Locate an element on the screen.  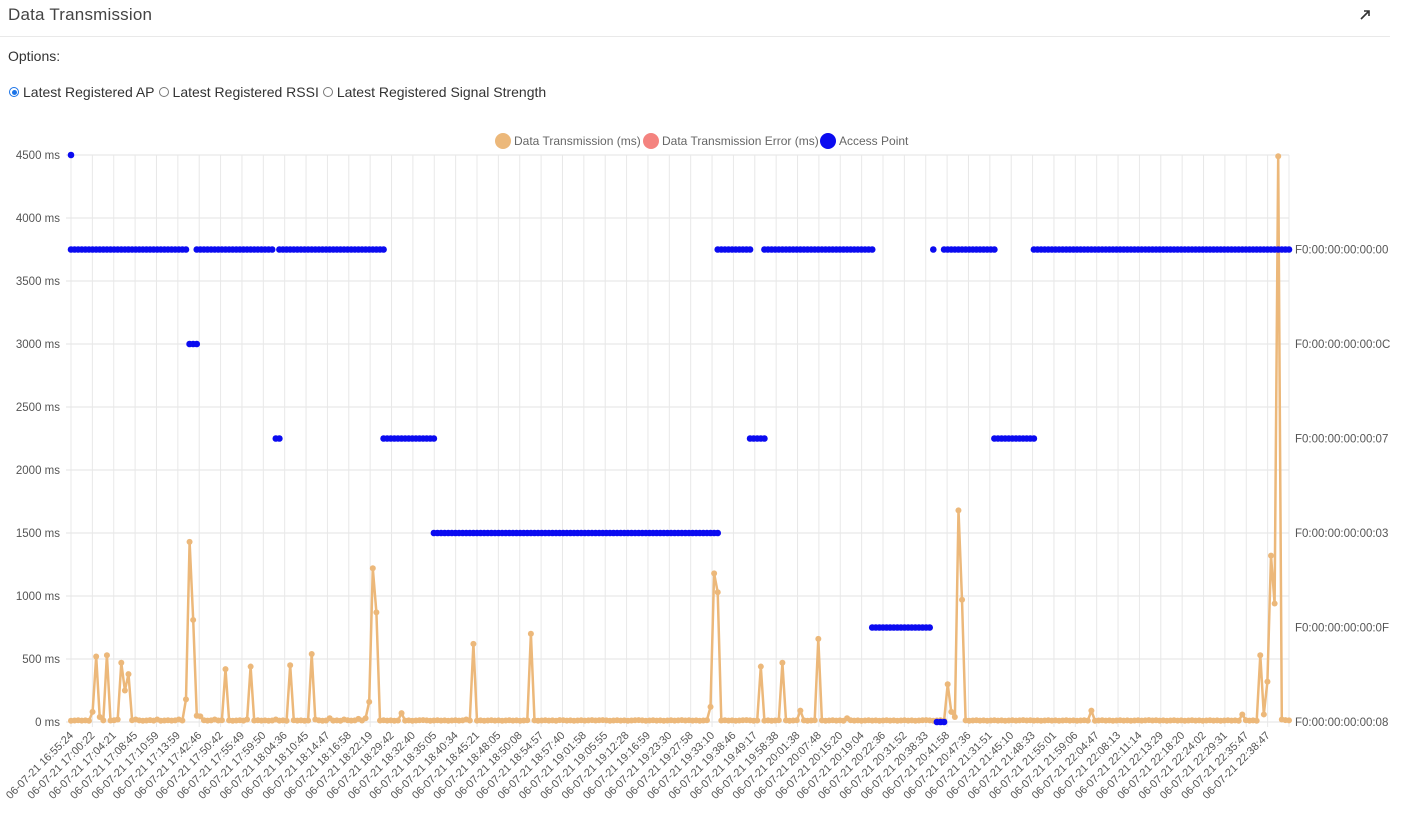
y-tick-label: 1500 ms is located at coordinates (38, 534).